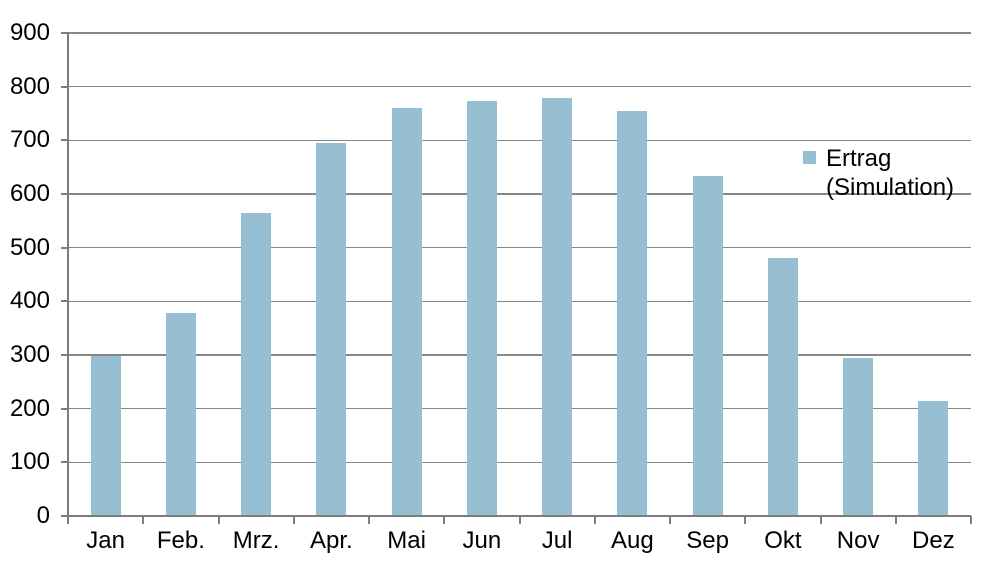  What do you see at coordinates (859, 158) in the screenshot?
I see `legend-label-line1: Ertrag` at bounding box center [859, 158].